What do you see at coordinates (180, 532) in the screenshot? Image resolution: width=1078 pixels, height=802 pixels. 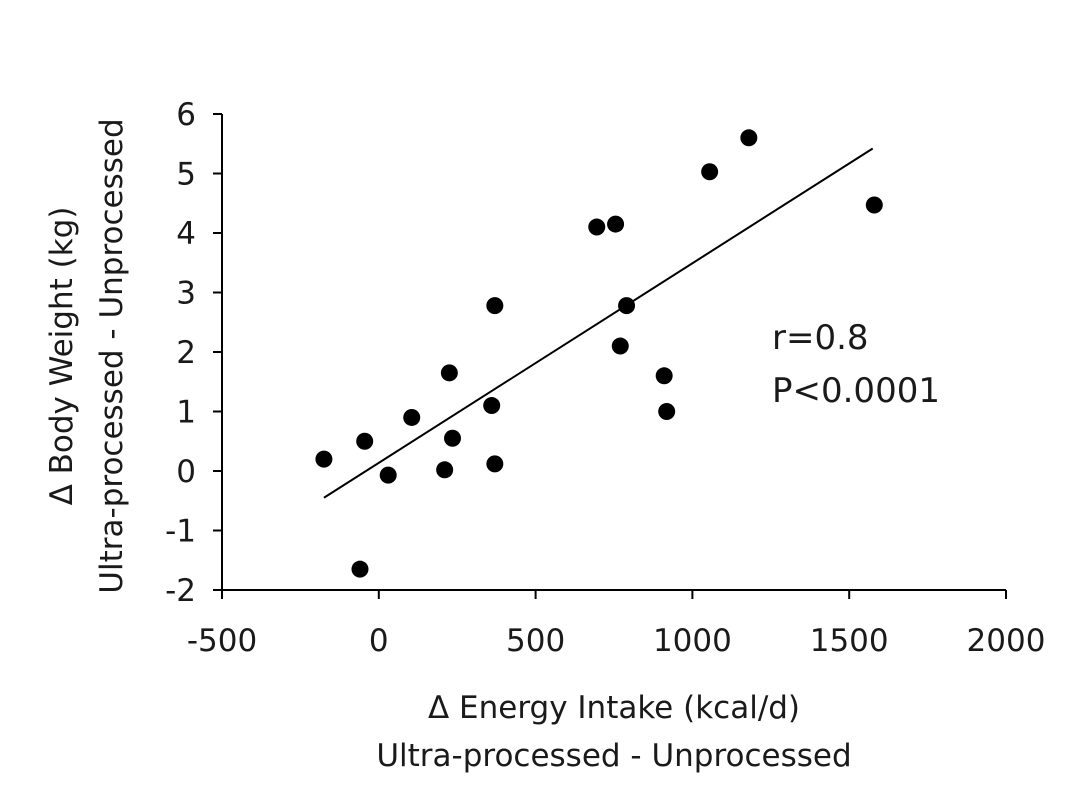 I see `y-tick-label: -1` at bounding box center [180, 532].